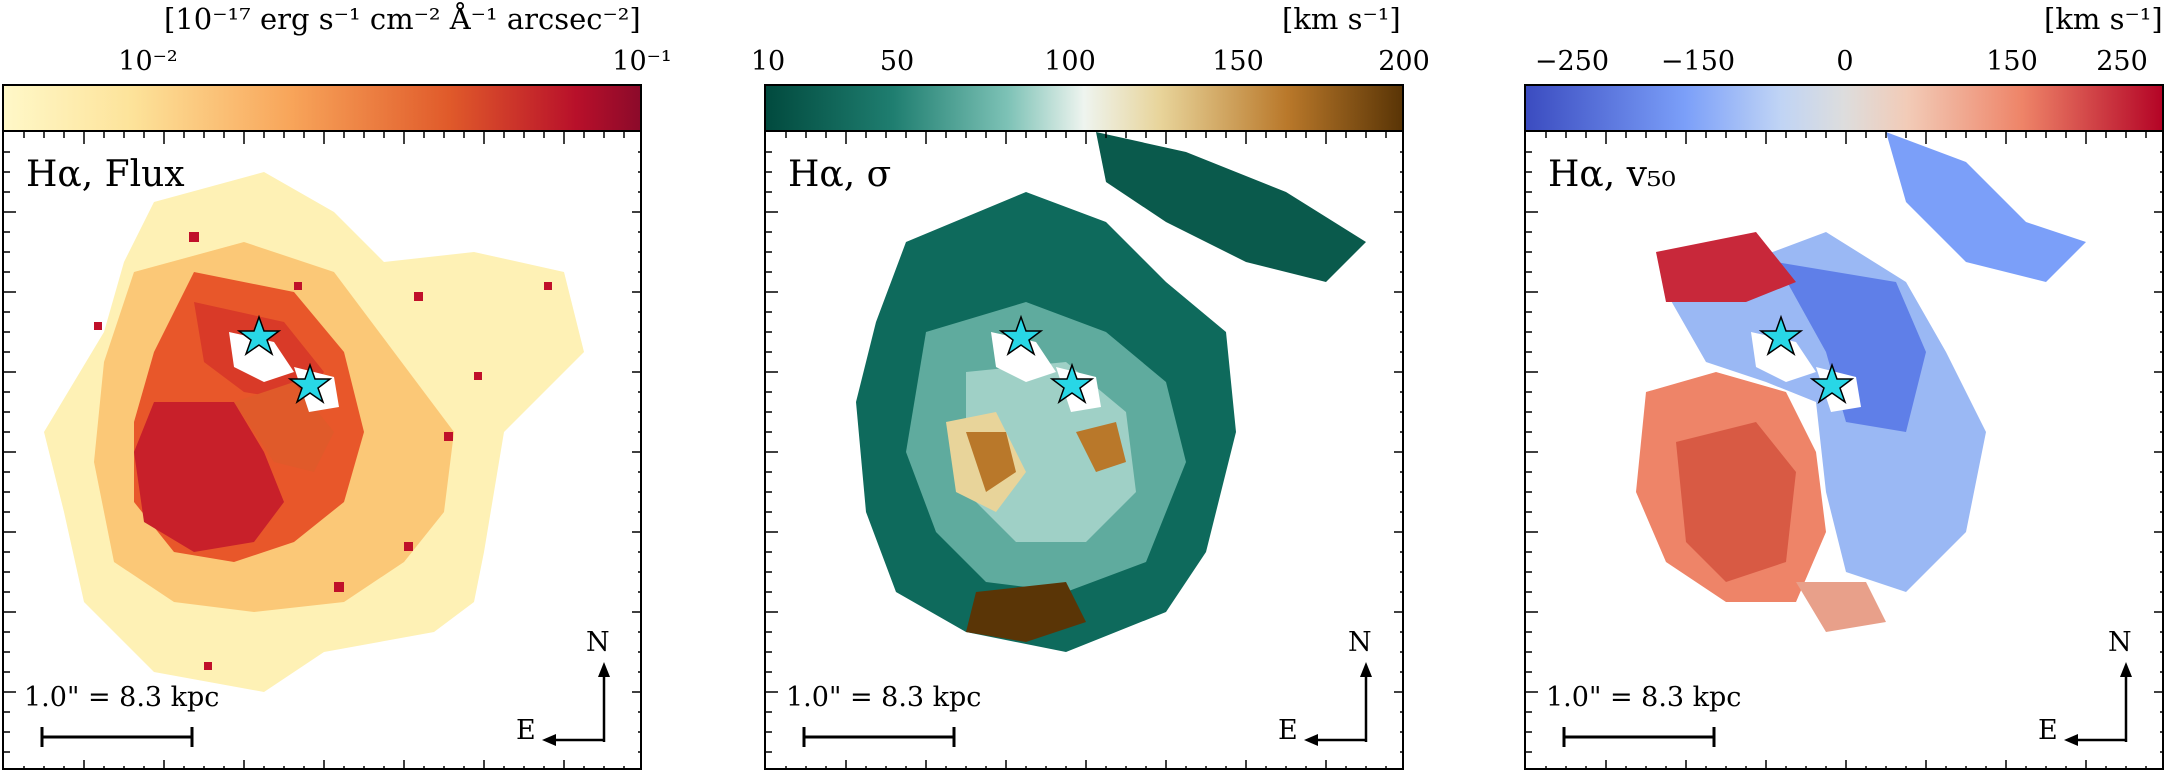 The height and width of the screenshot is (776, 2166). Describe the element at coordinates (1238, 61) in the screenshot. I see `sigma-tick-label: 150` at that location.